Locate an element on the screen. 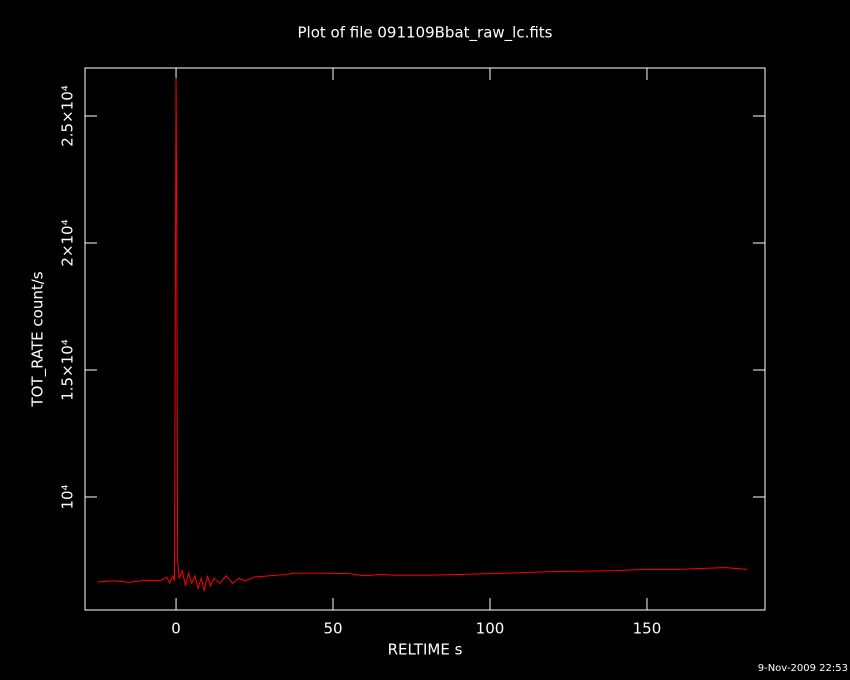  x-tick-label: 150 is located at coordinates (647, 629).